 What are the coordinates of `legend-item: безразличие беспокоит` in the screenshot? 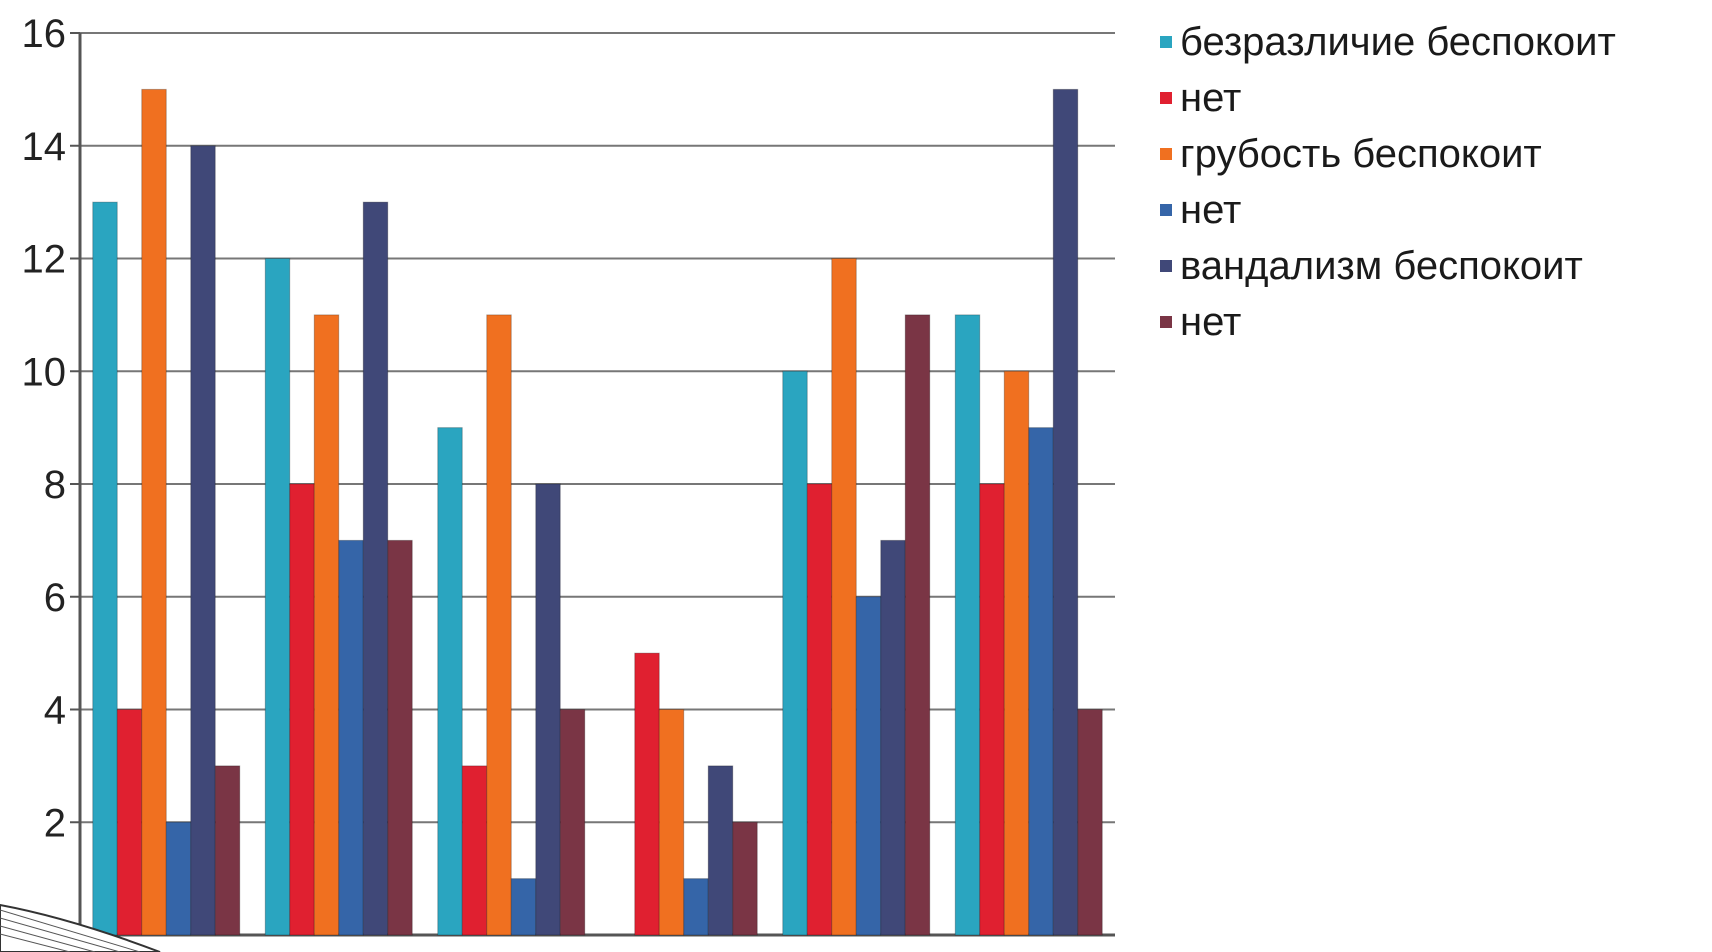 It's located at (1388, 42).